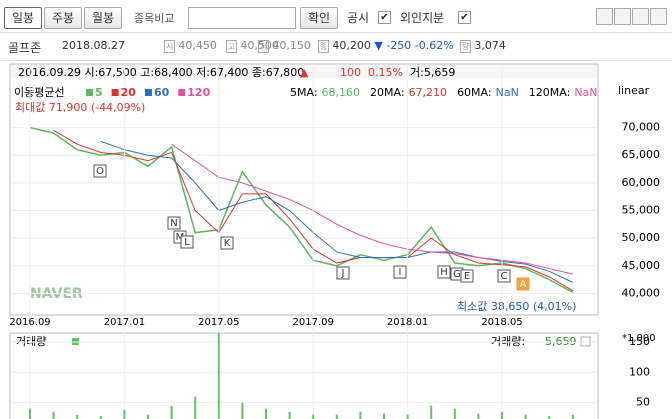 The image size is (672, 419). I want to click on confirm-button: 확인, so click(319, 18).